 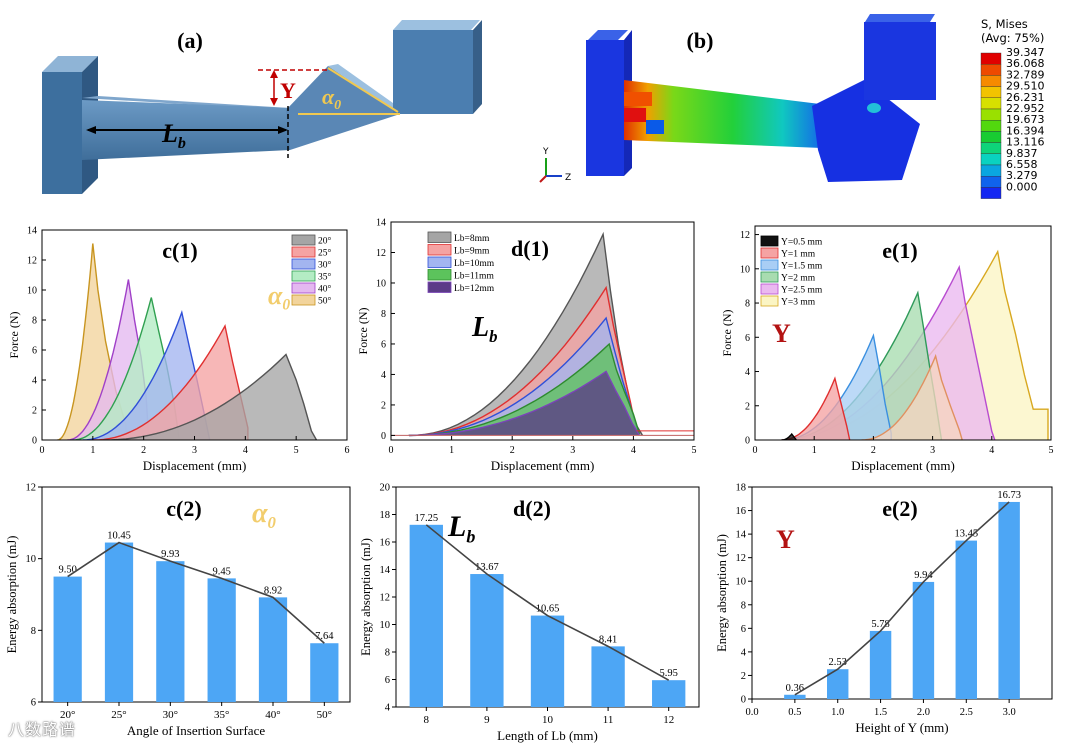 I want to click on fea-wedge, so click(x=866, y=131).